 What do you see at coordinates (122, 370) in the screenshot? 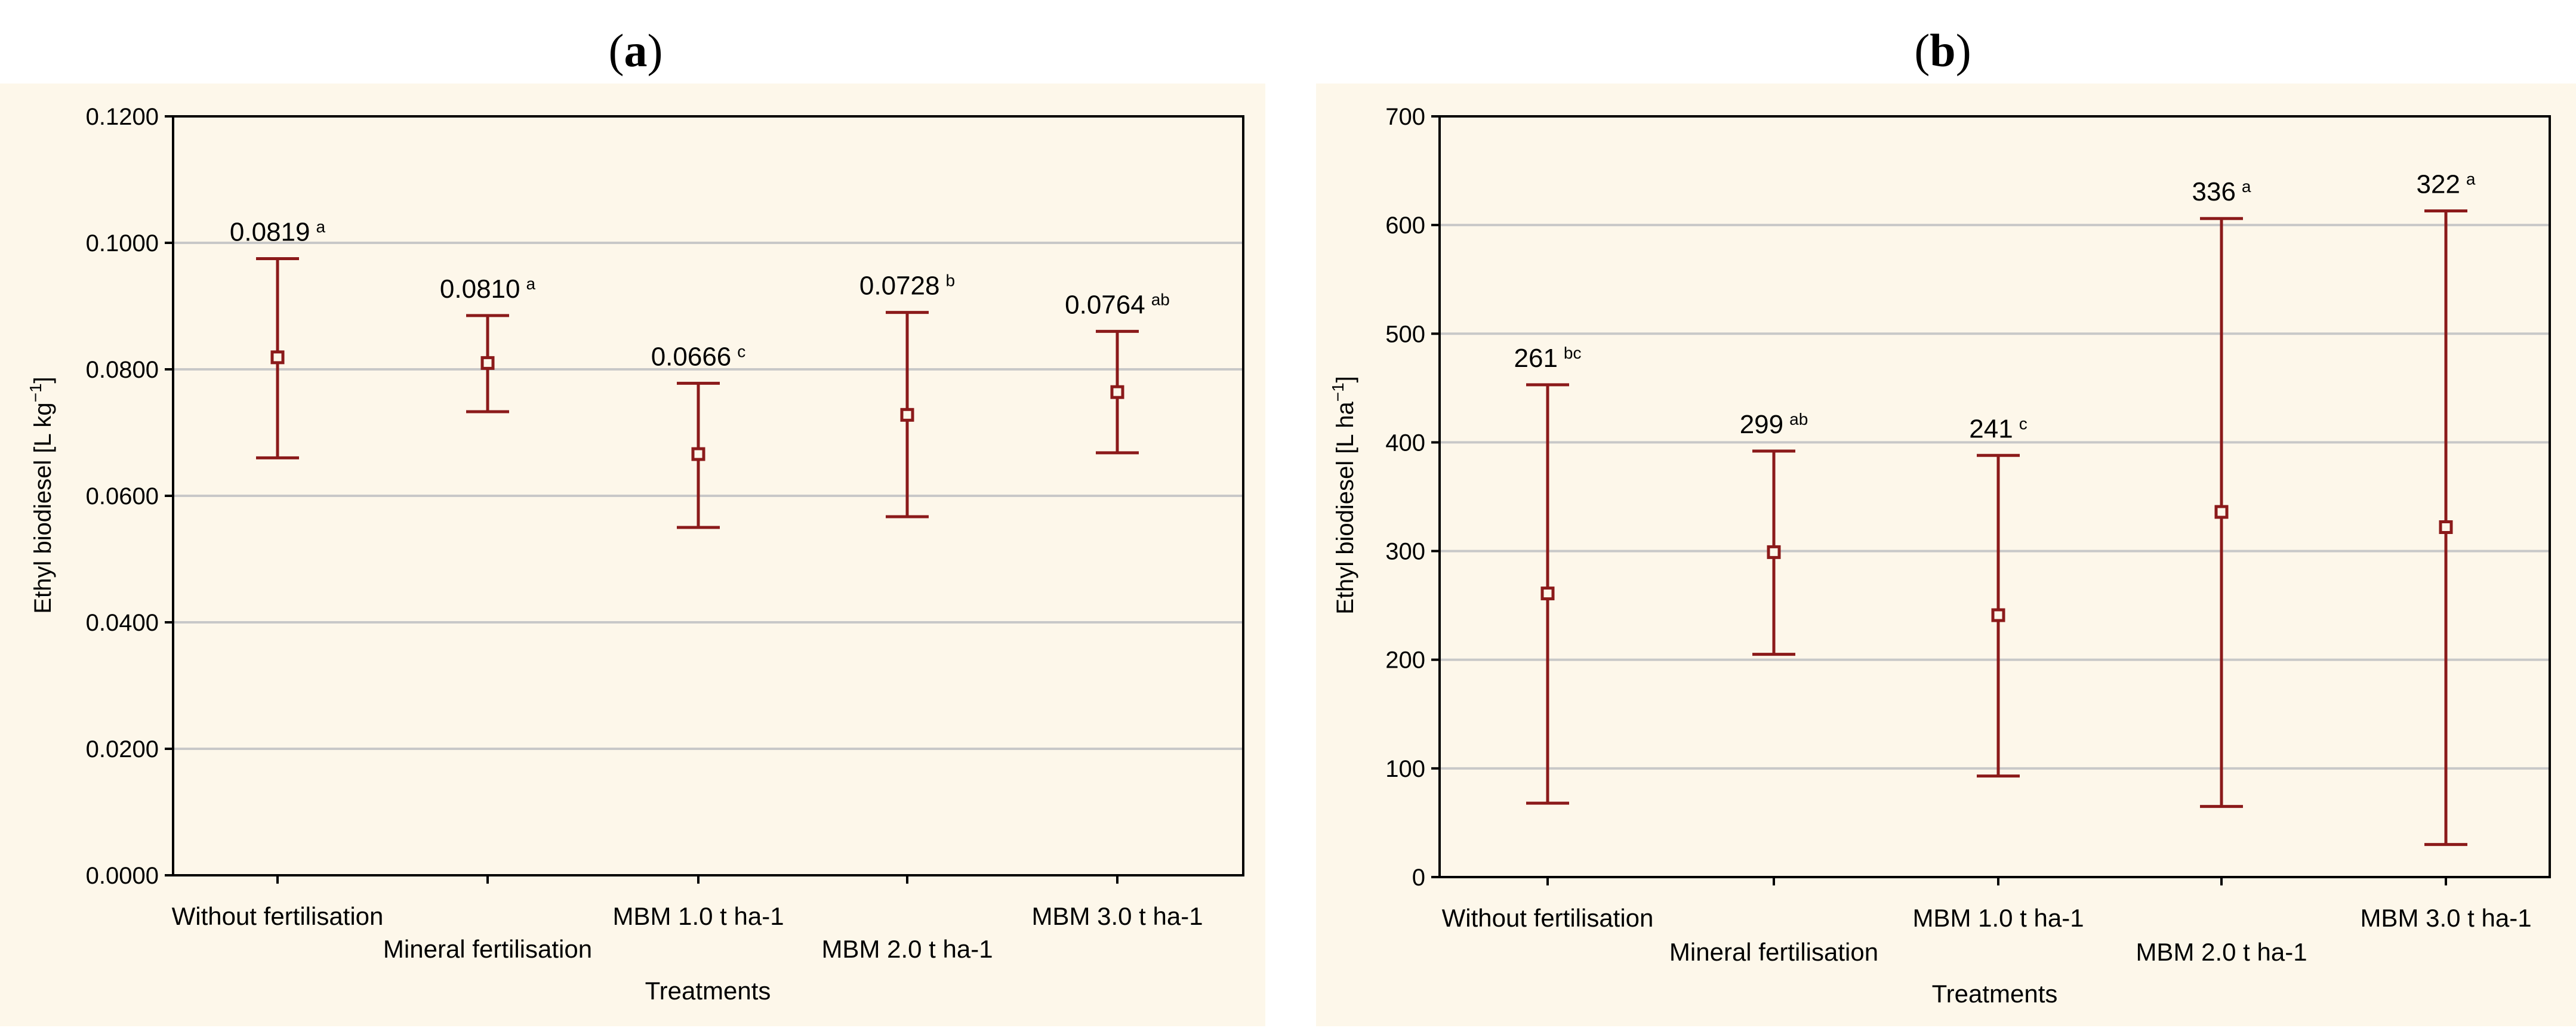
I see `y-tick-label: 0.0800` at bounding box center [122, 370].